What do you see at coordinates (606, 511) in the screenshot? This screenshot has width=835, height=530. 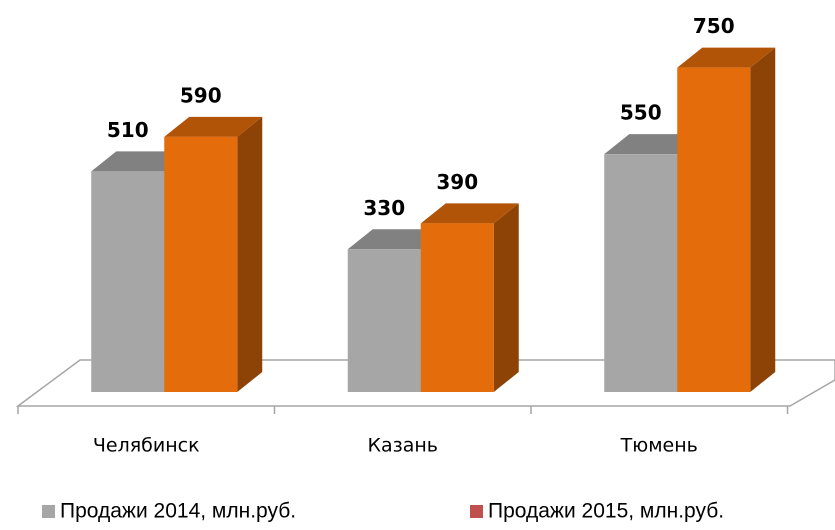 I see `legend-label: Продажи 2015, млн.руб.` at bounding box center [606, 511].